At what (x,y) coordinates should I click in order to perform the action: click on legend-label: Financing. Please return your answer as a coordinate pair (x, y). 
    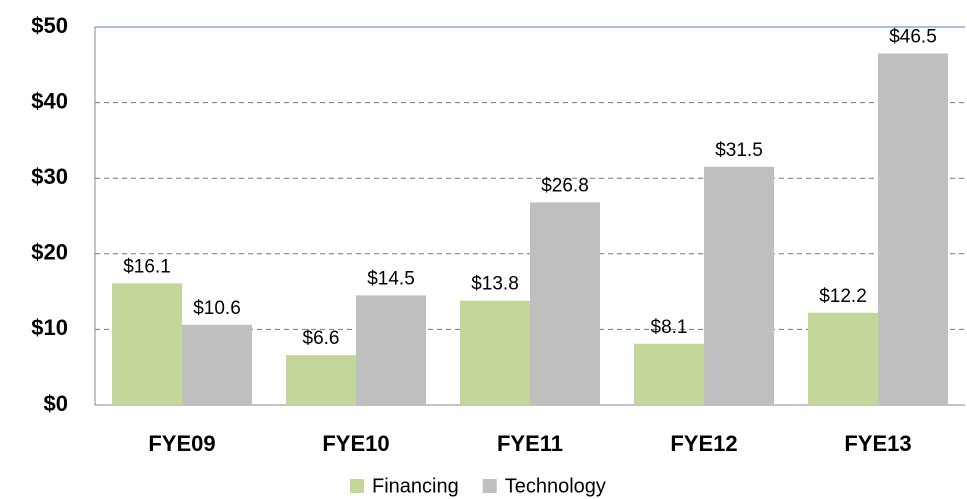
    Looking at the image, I should click on (415, 486).